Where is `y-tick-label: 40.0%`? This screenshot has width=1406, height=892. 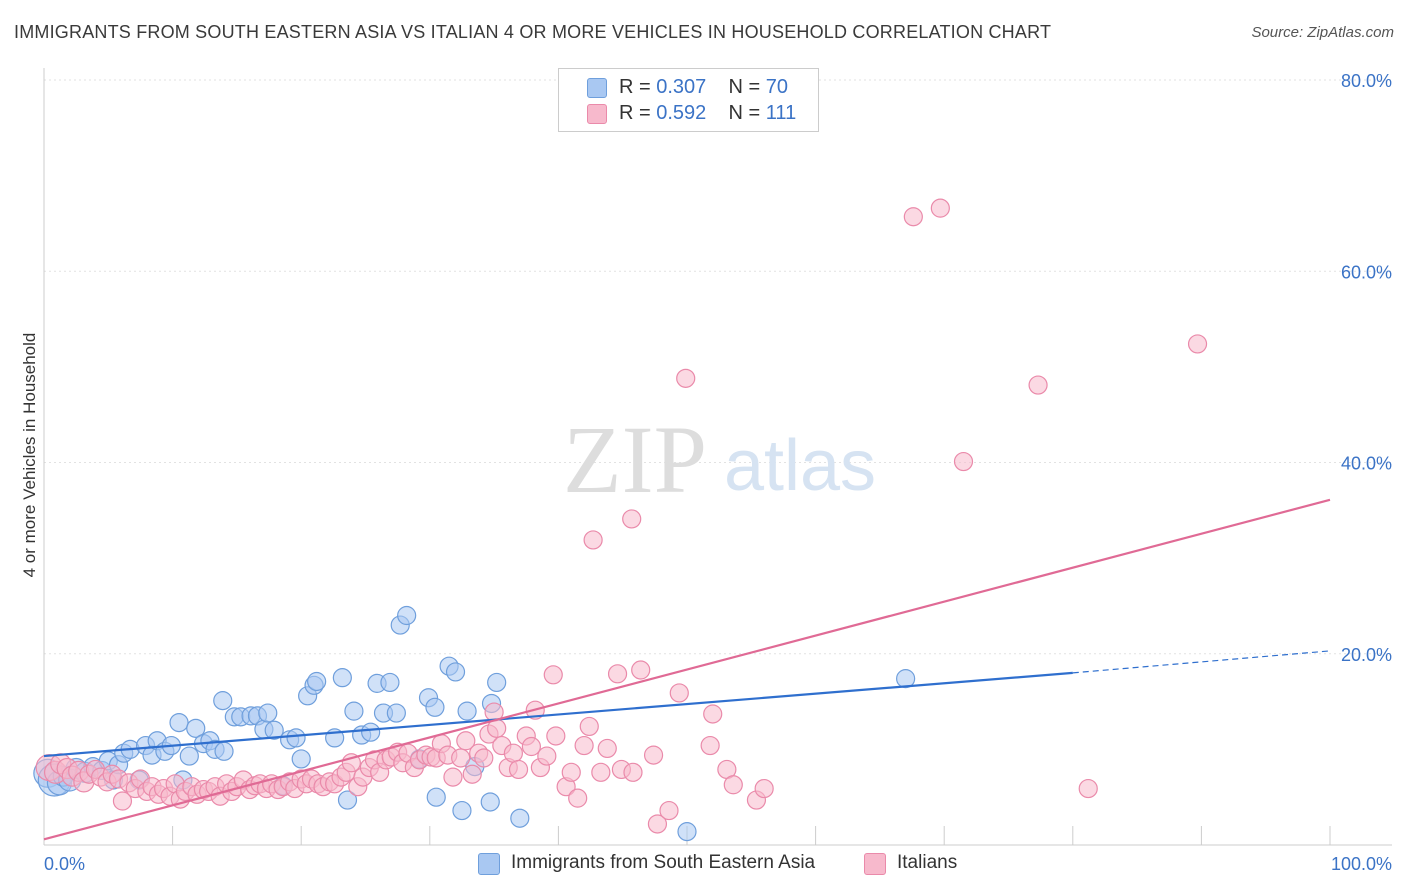
y-tick-label: 40.0% is located at coordinates (1366, 464).